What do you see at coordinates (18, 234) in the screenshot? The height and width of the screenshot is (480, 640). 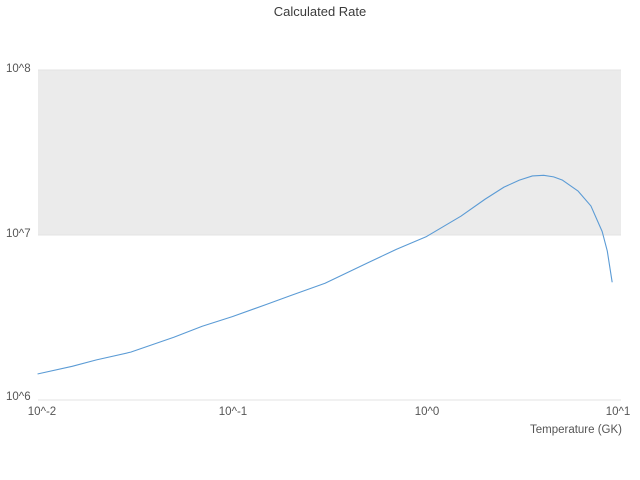 I see `y-tick-label-1e7: 10^7` at bounding box center [18, 234].